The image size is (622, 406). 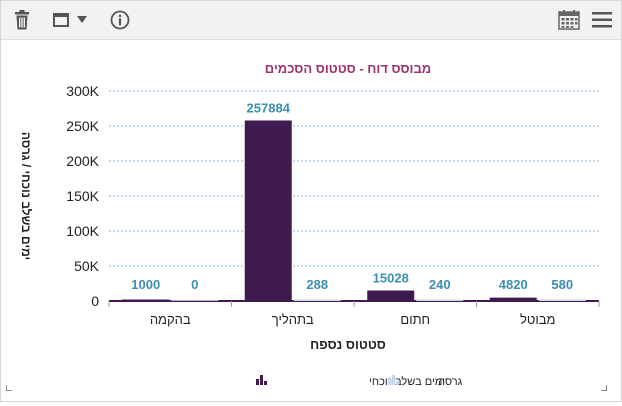 I want to click on y-tick-label: 150K, so click(x=82, y=196).